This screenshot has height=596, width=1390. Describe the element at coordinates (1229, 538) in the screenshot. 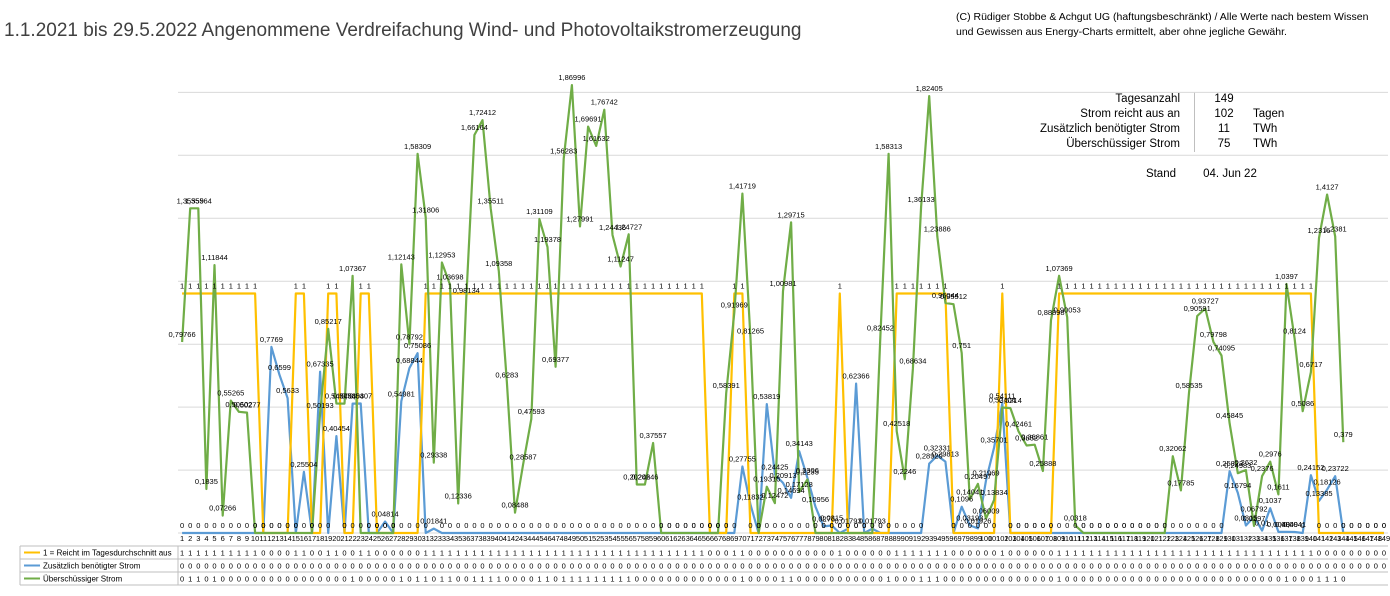

I see `x-tick-label: 130` at that location.